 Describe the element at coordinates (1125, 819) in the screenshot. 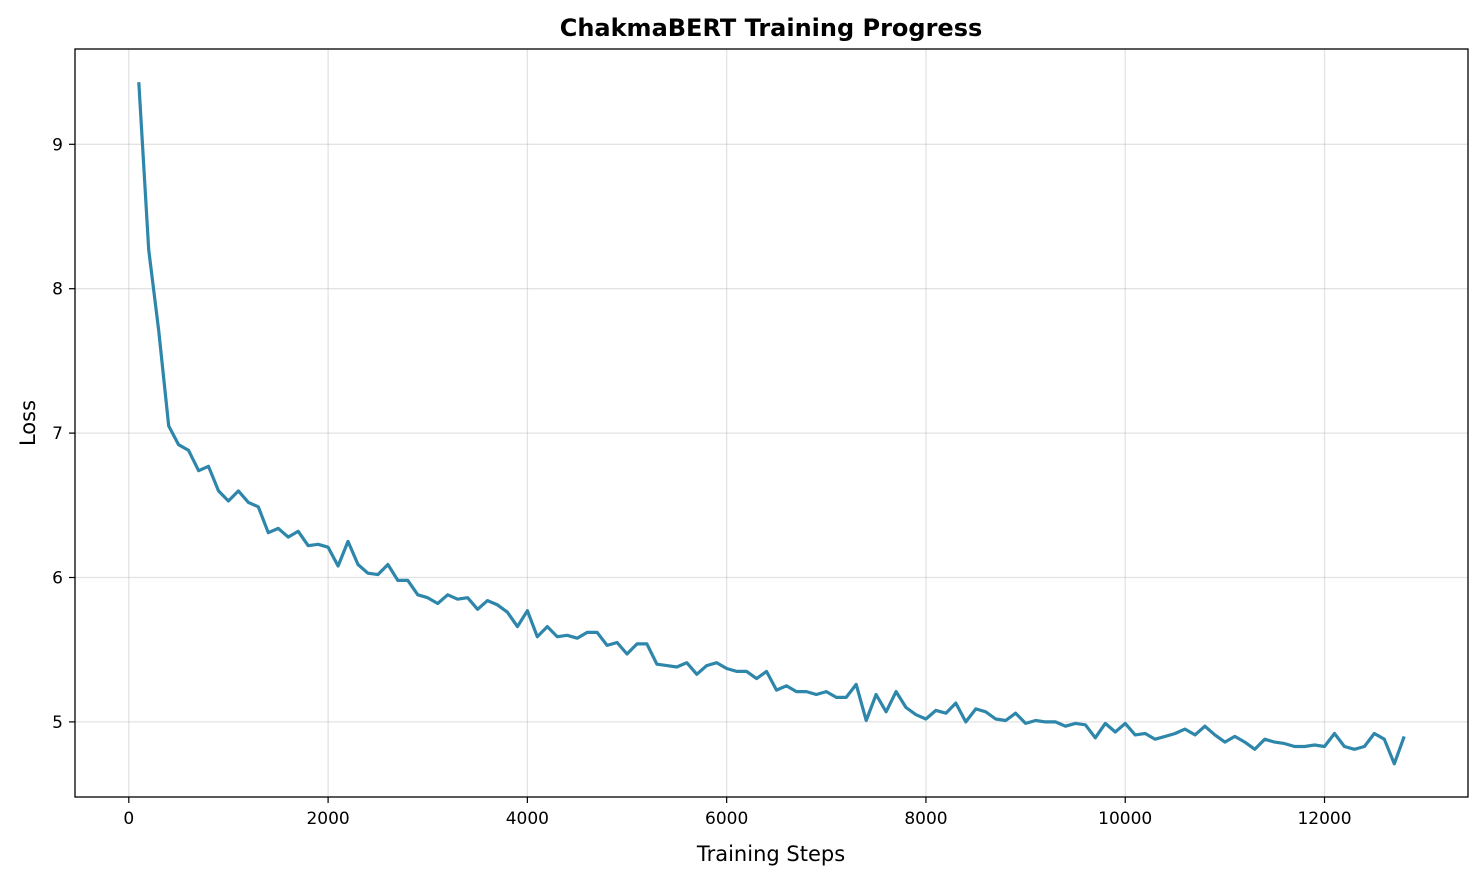

I see `x-tick-label: 10000` at that location.